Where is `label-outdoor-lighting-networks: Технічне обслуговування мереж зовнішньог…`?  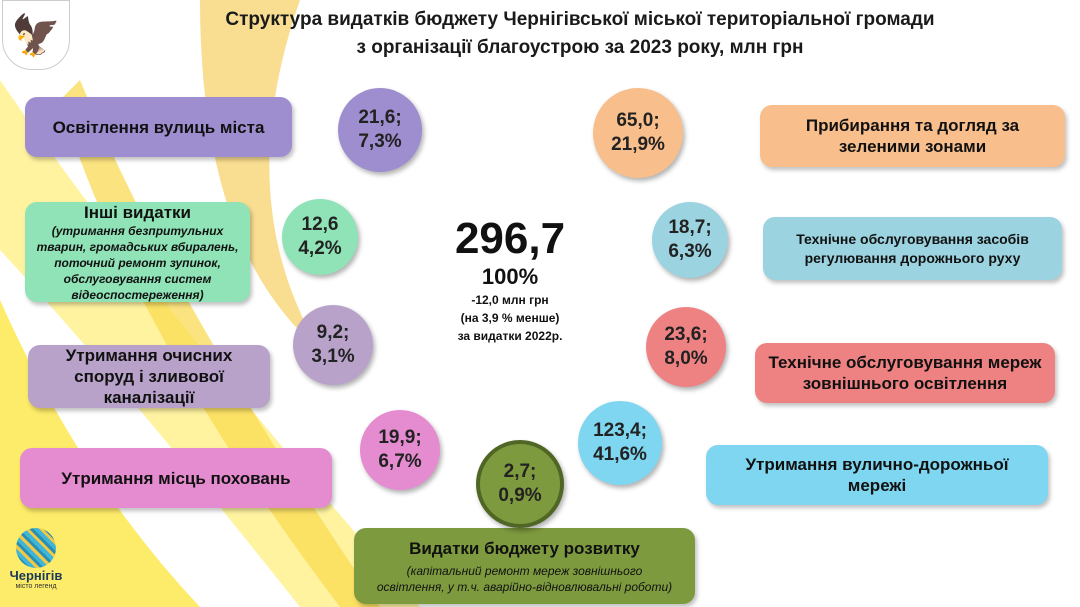
label-outdoor-lighting-networks: Технічне обслуговування мереж зовнішньог… is located at coordinates (905, 373).